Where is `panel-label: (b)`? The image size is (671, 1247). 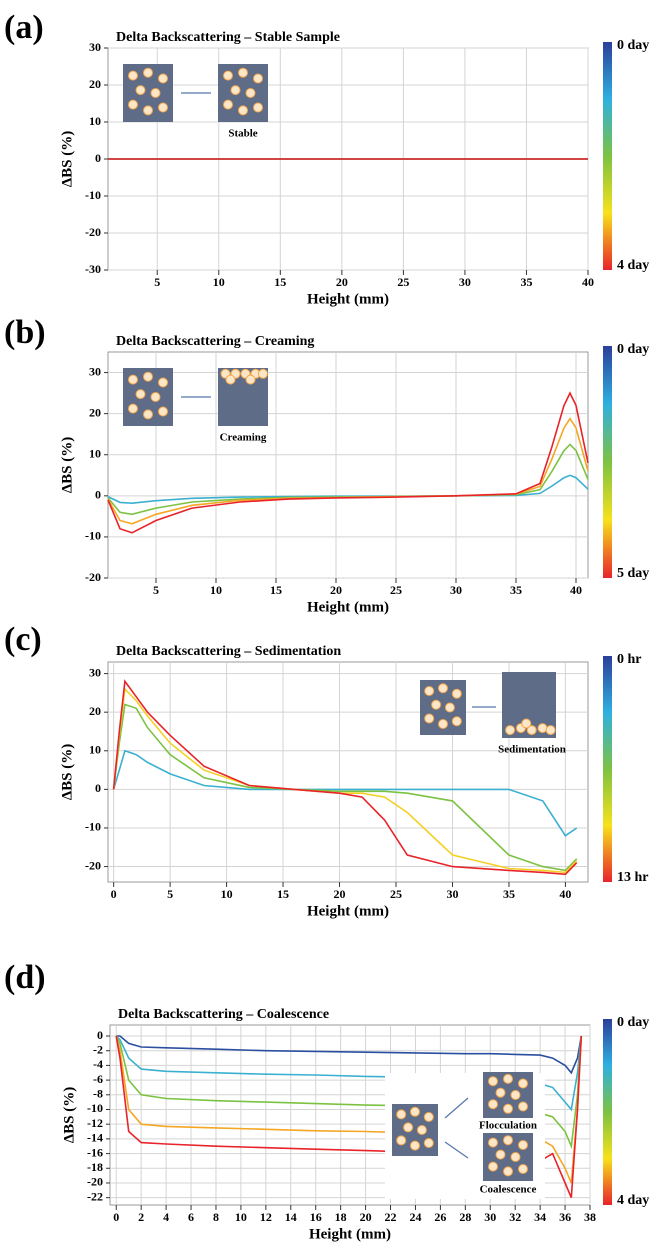 panel-label: (b) is located at coordinates (25, 332).